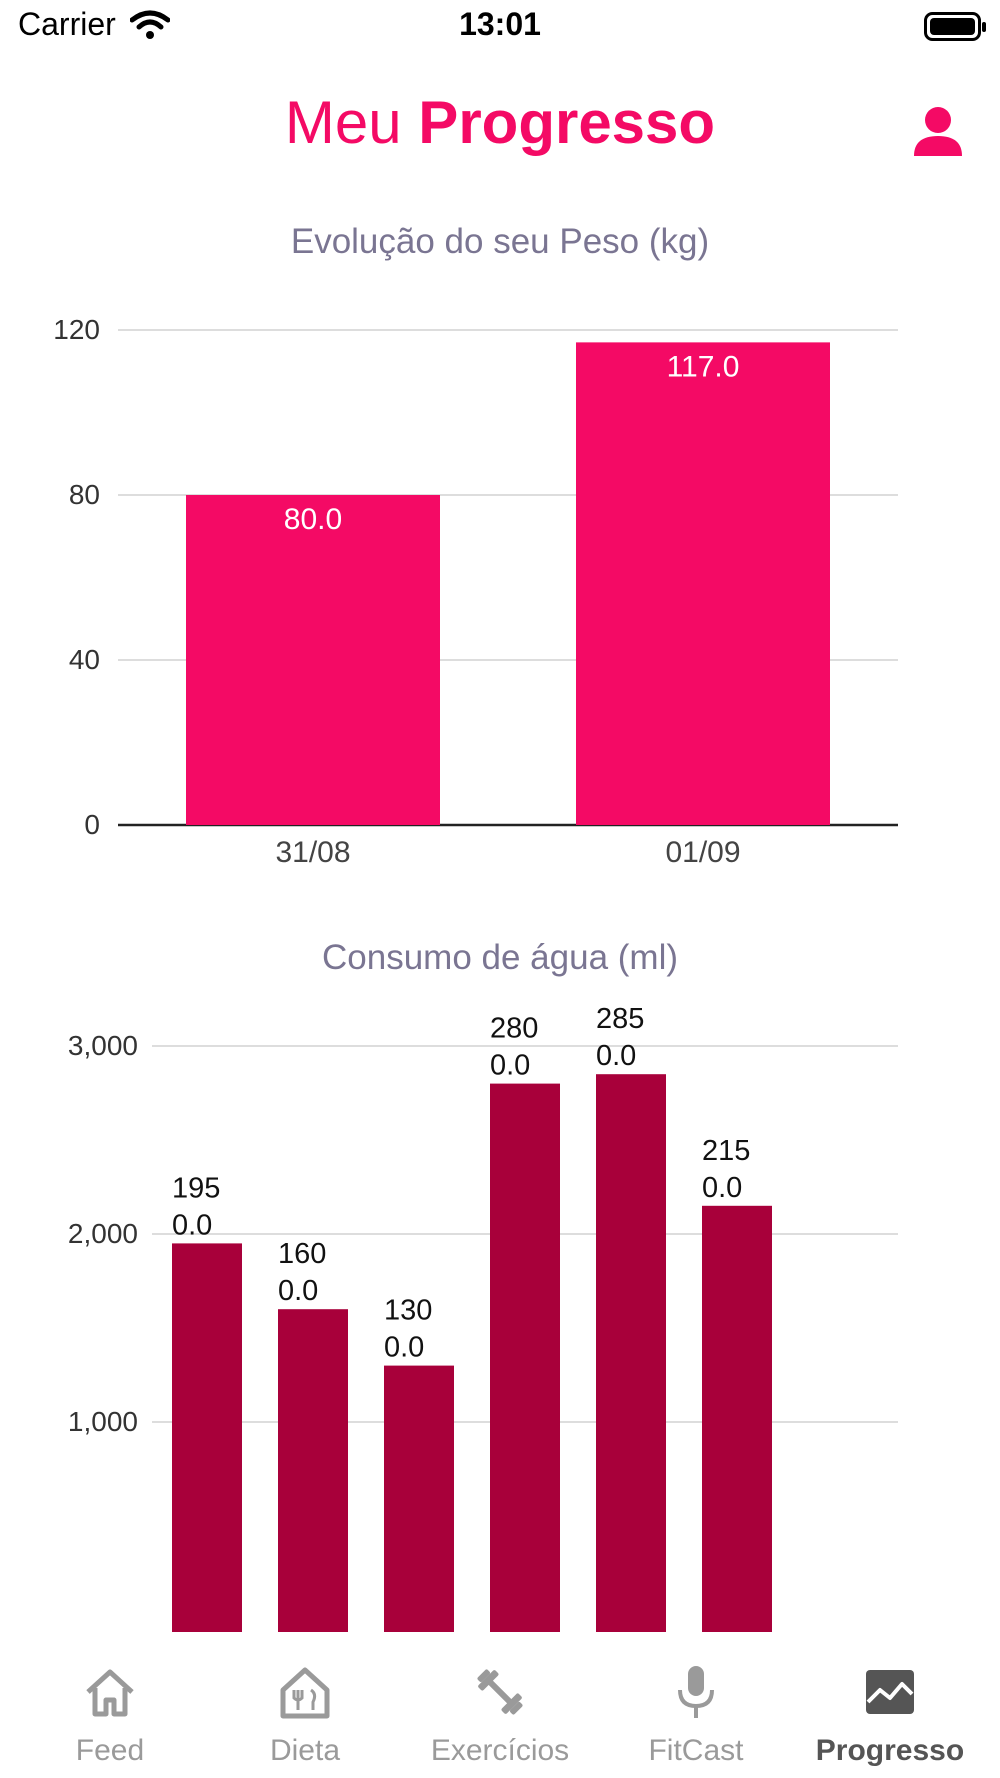 The width and height of the screenshot is (1000, 1778). What do you see at coordinates (110, 1693) in the screenshot?
I see `home-icon` at bounding box center [110, 1693].